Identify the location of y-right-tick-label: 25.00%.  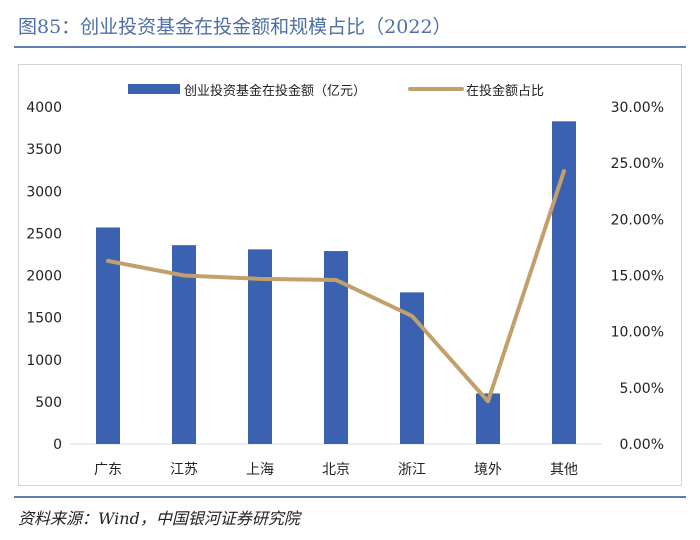
(637, 164).